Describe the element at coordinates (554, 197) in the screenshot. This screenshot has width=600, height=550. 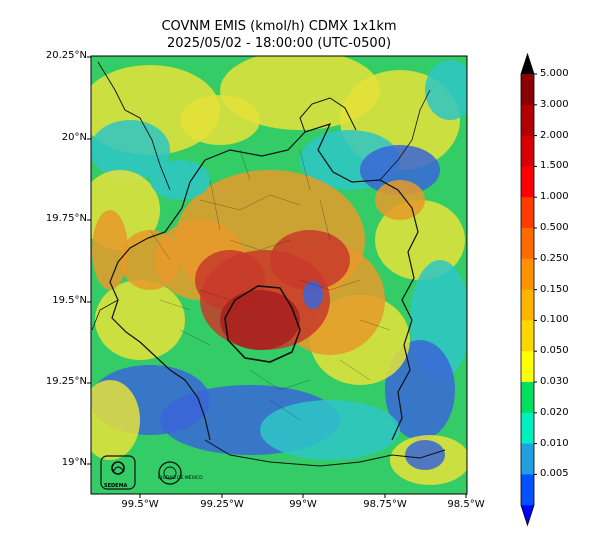
I see `colorbar-label: 1.000` at that location.